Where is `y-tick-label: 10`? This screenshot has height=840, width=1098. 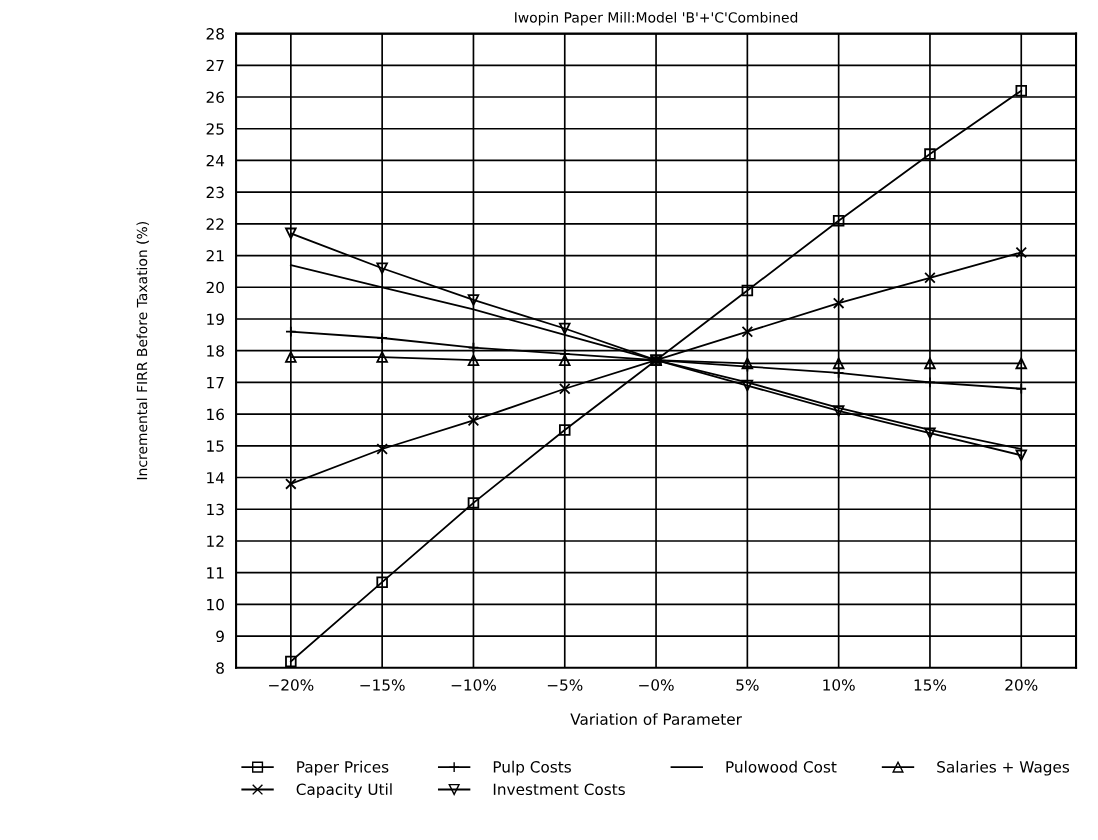
y-tick-label: 10 is located at coordinates (215, 604).